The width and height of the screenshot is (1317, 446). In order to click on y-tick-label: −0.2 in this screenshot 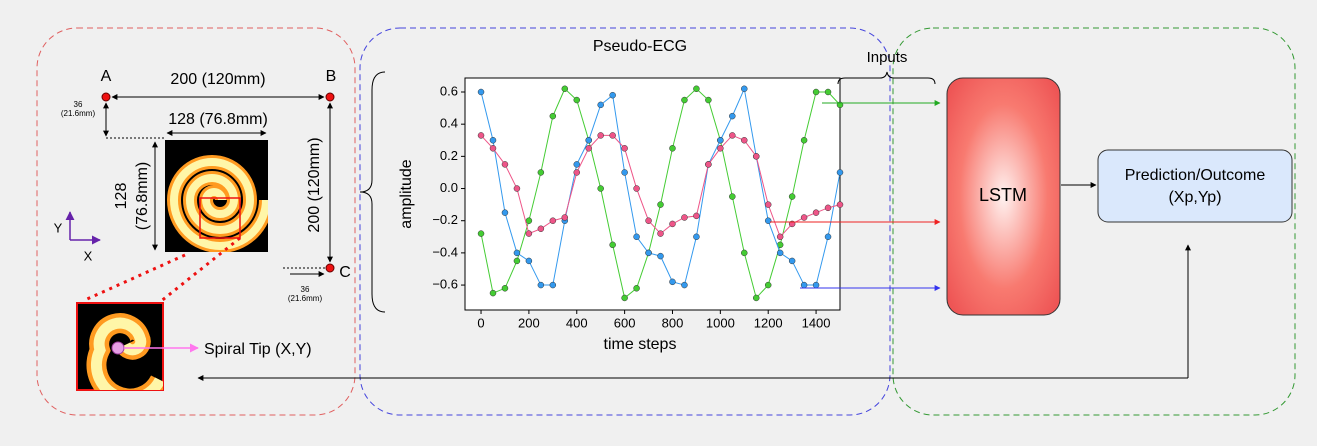, I will do `click(445, 219)`.